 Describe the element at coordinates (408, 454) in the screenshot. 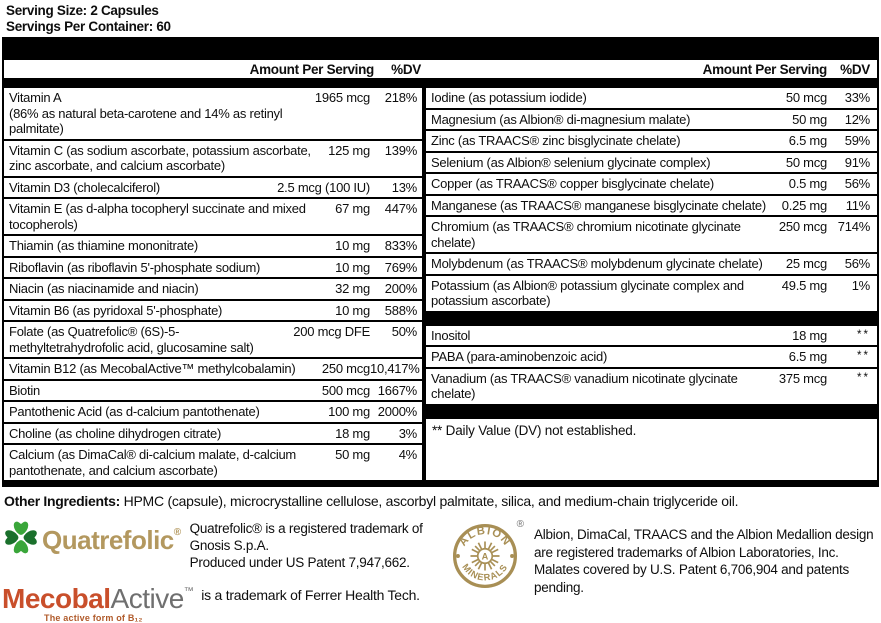

I see `nutrient-dv: 4%` at that location.